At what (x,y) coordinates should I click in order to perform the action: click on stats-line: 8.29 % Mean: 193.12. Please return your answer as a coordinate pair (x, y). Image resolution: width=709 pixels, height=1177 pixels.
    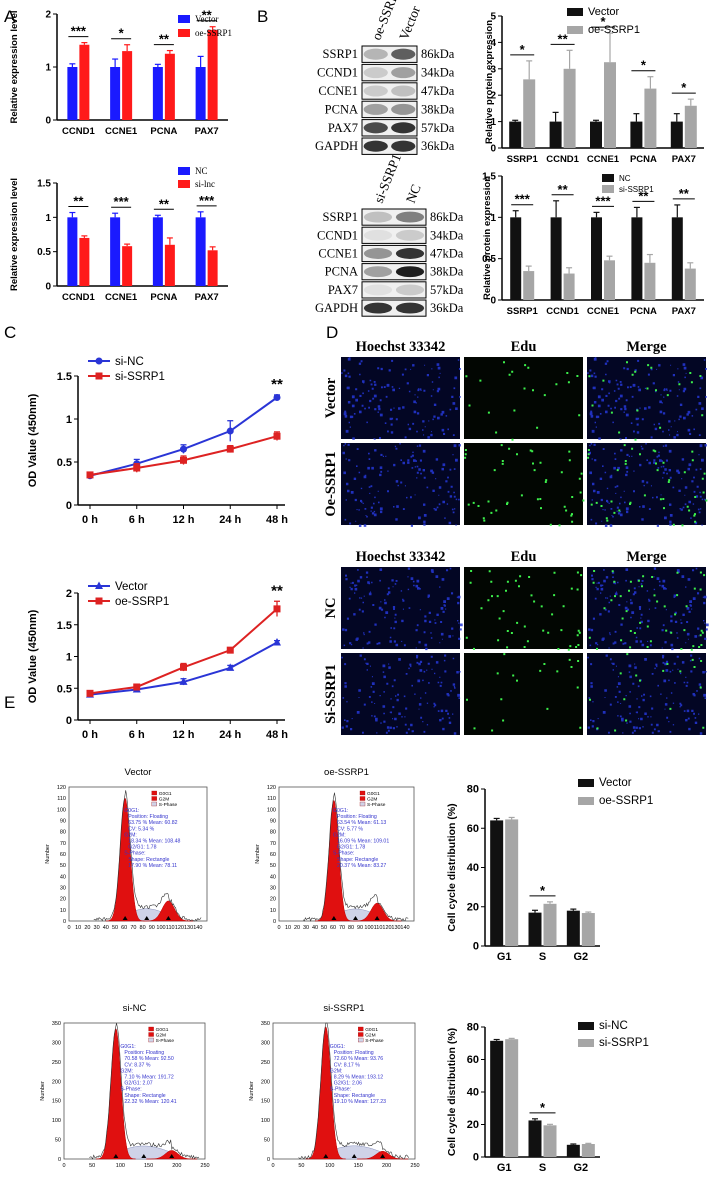
    Looking at the image, I should click on (358, 1078).